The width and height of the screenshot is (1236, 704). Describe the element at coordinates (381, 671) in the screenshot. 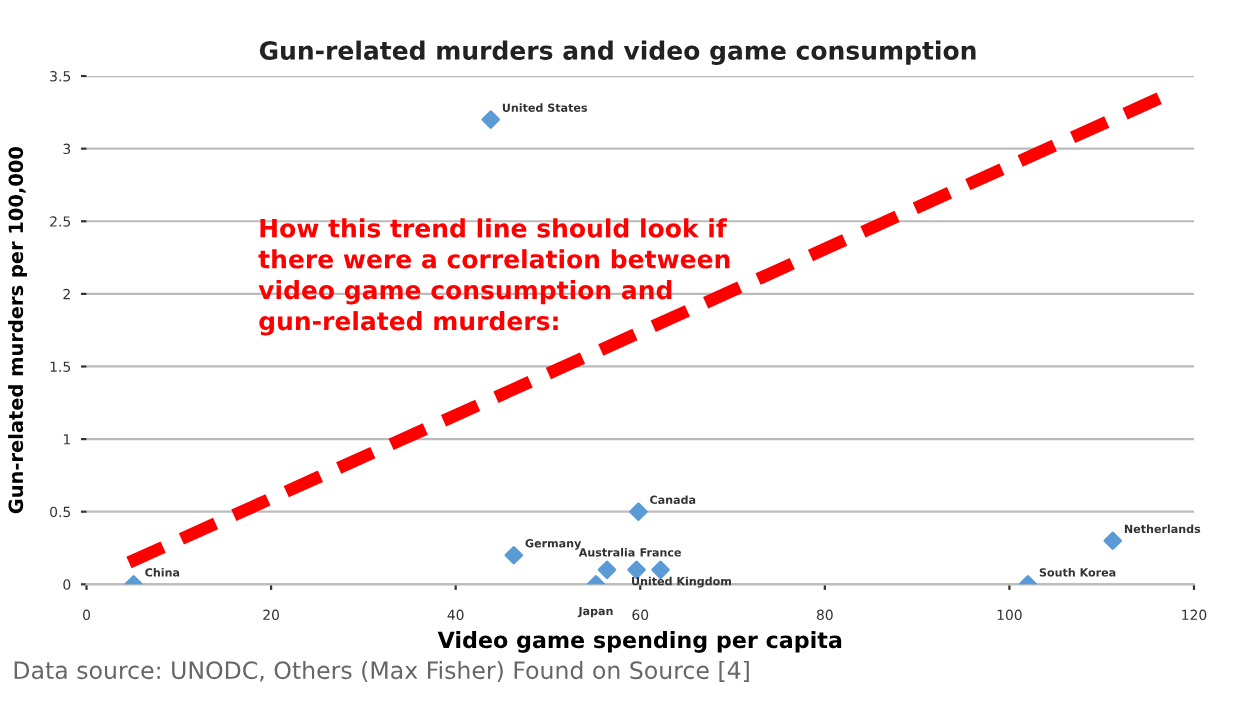

I see `source-note: Data source: UNODC, Others (Max Fisher) Found on Source [4]` at that location.